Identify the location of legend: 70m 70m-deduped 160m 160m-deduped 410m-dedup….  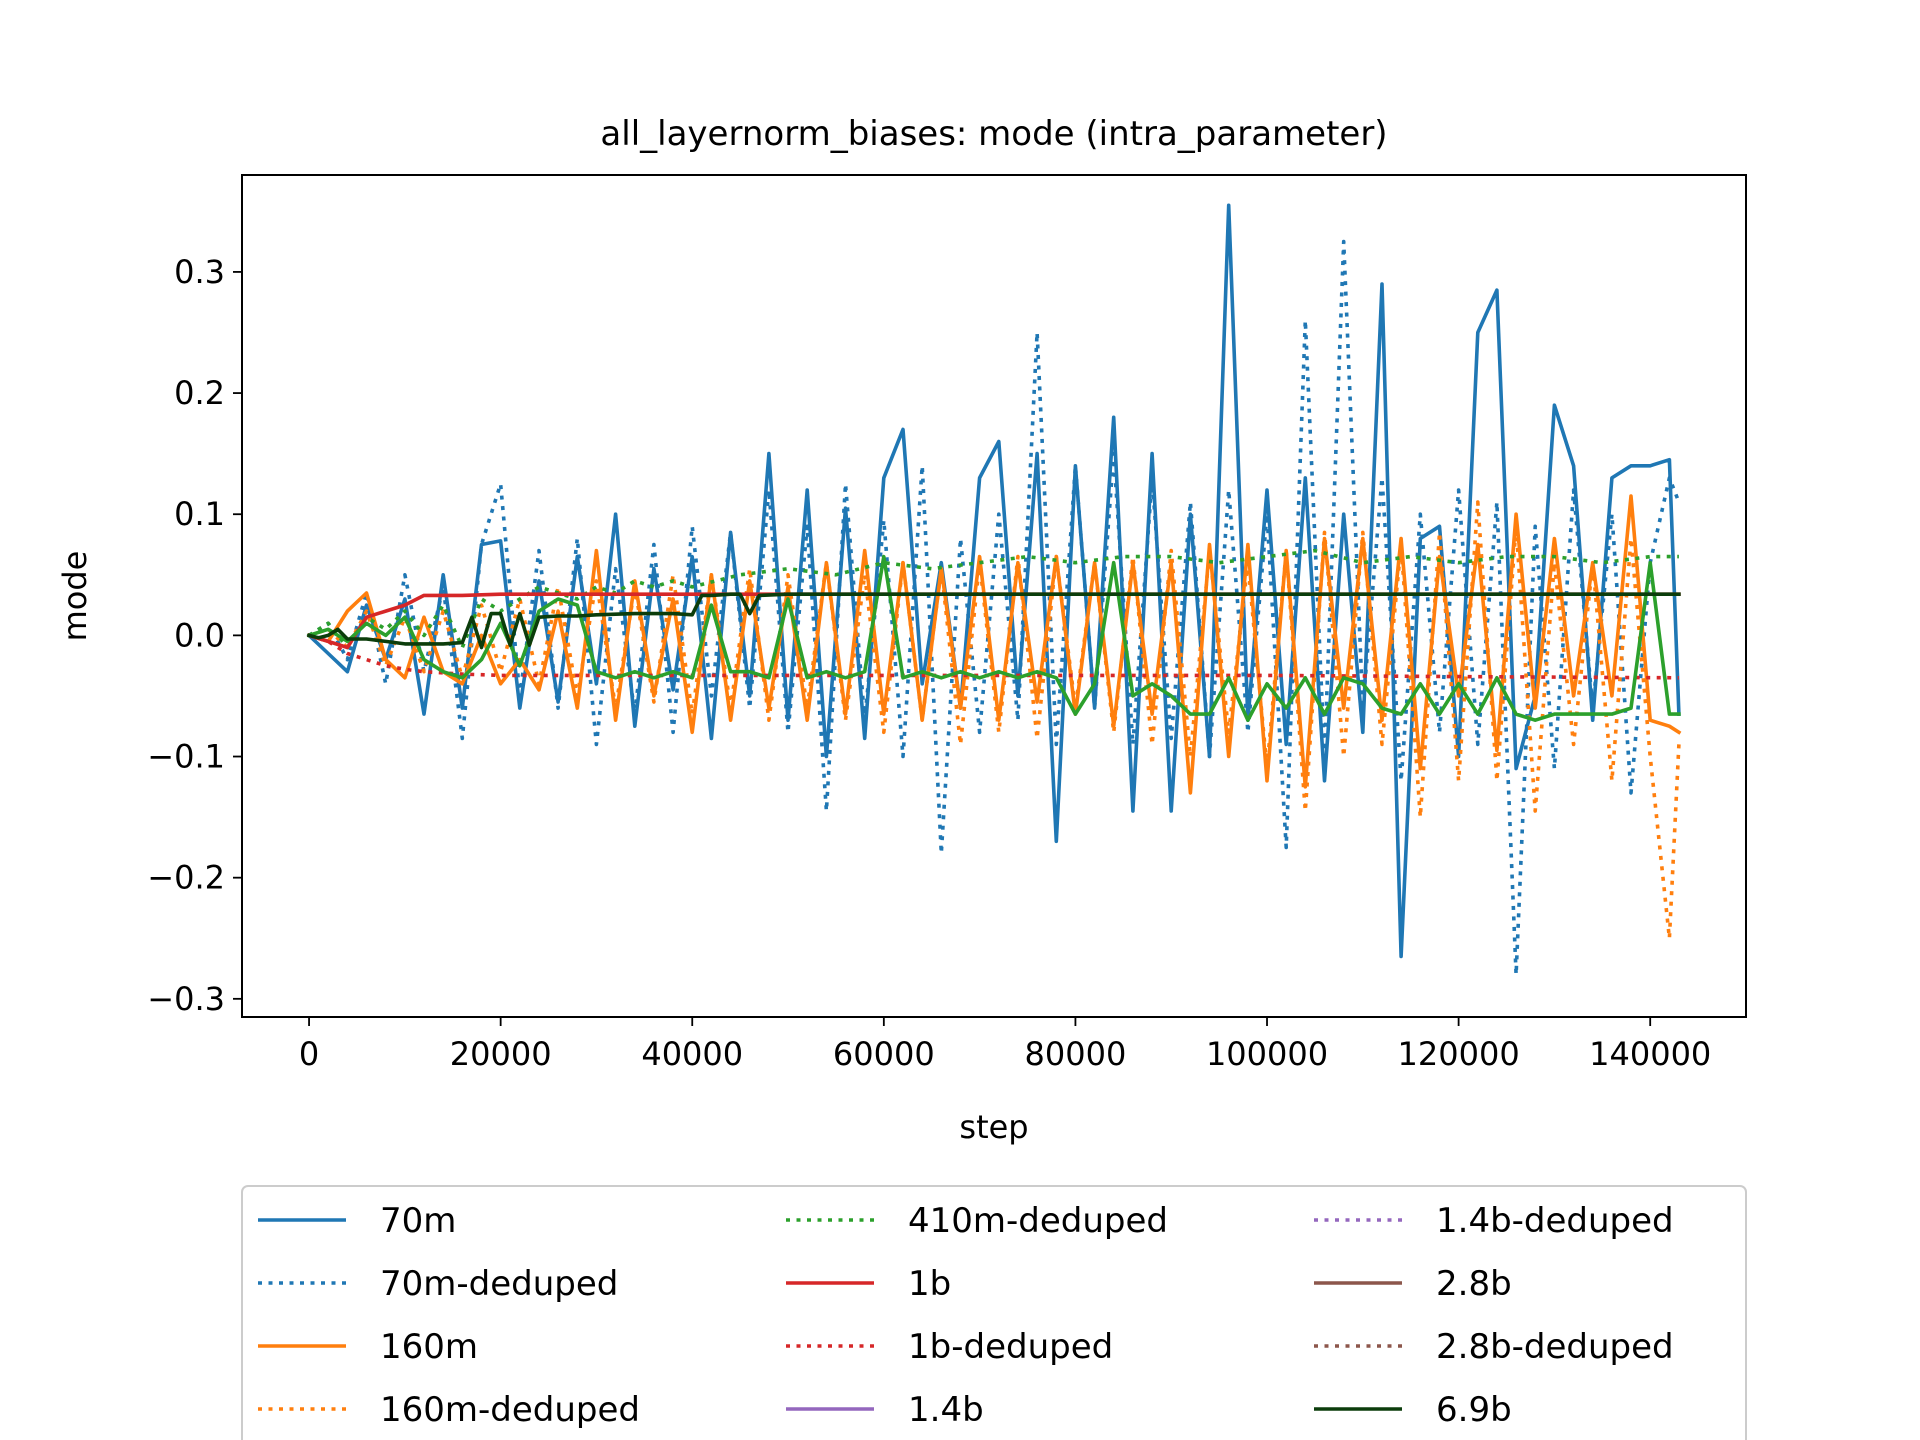
(994, 1312).